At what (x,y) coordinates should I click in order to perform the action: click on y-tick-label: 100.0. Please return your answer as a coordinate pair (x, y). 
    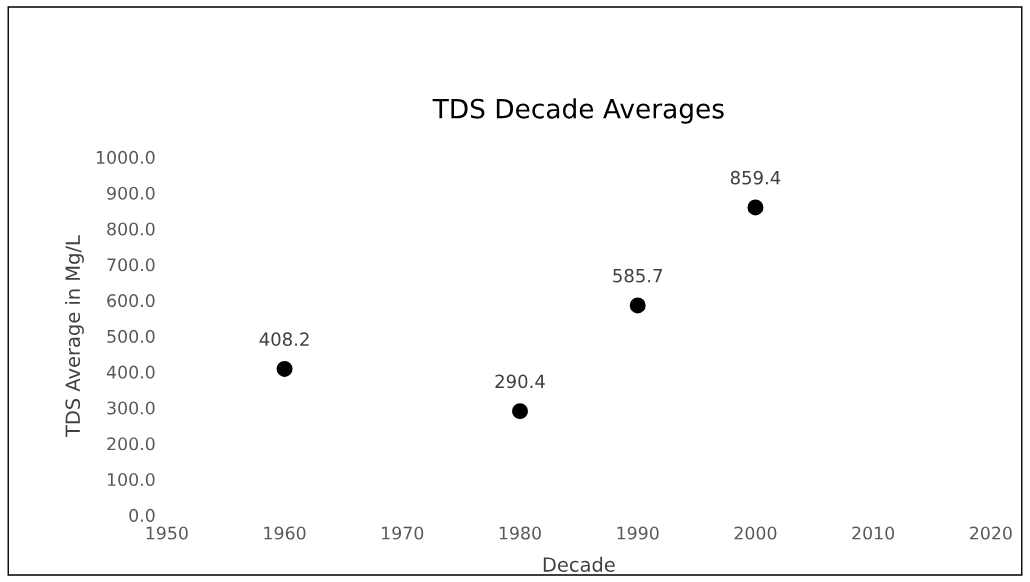
    Looking at the image, I should click on (131, 479).